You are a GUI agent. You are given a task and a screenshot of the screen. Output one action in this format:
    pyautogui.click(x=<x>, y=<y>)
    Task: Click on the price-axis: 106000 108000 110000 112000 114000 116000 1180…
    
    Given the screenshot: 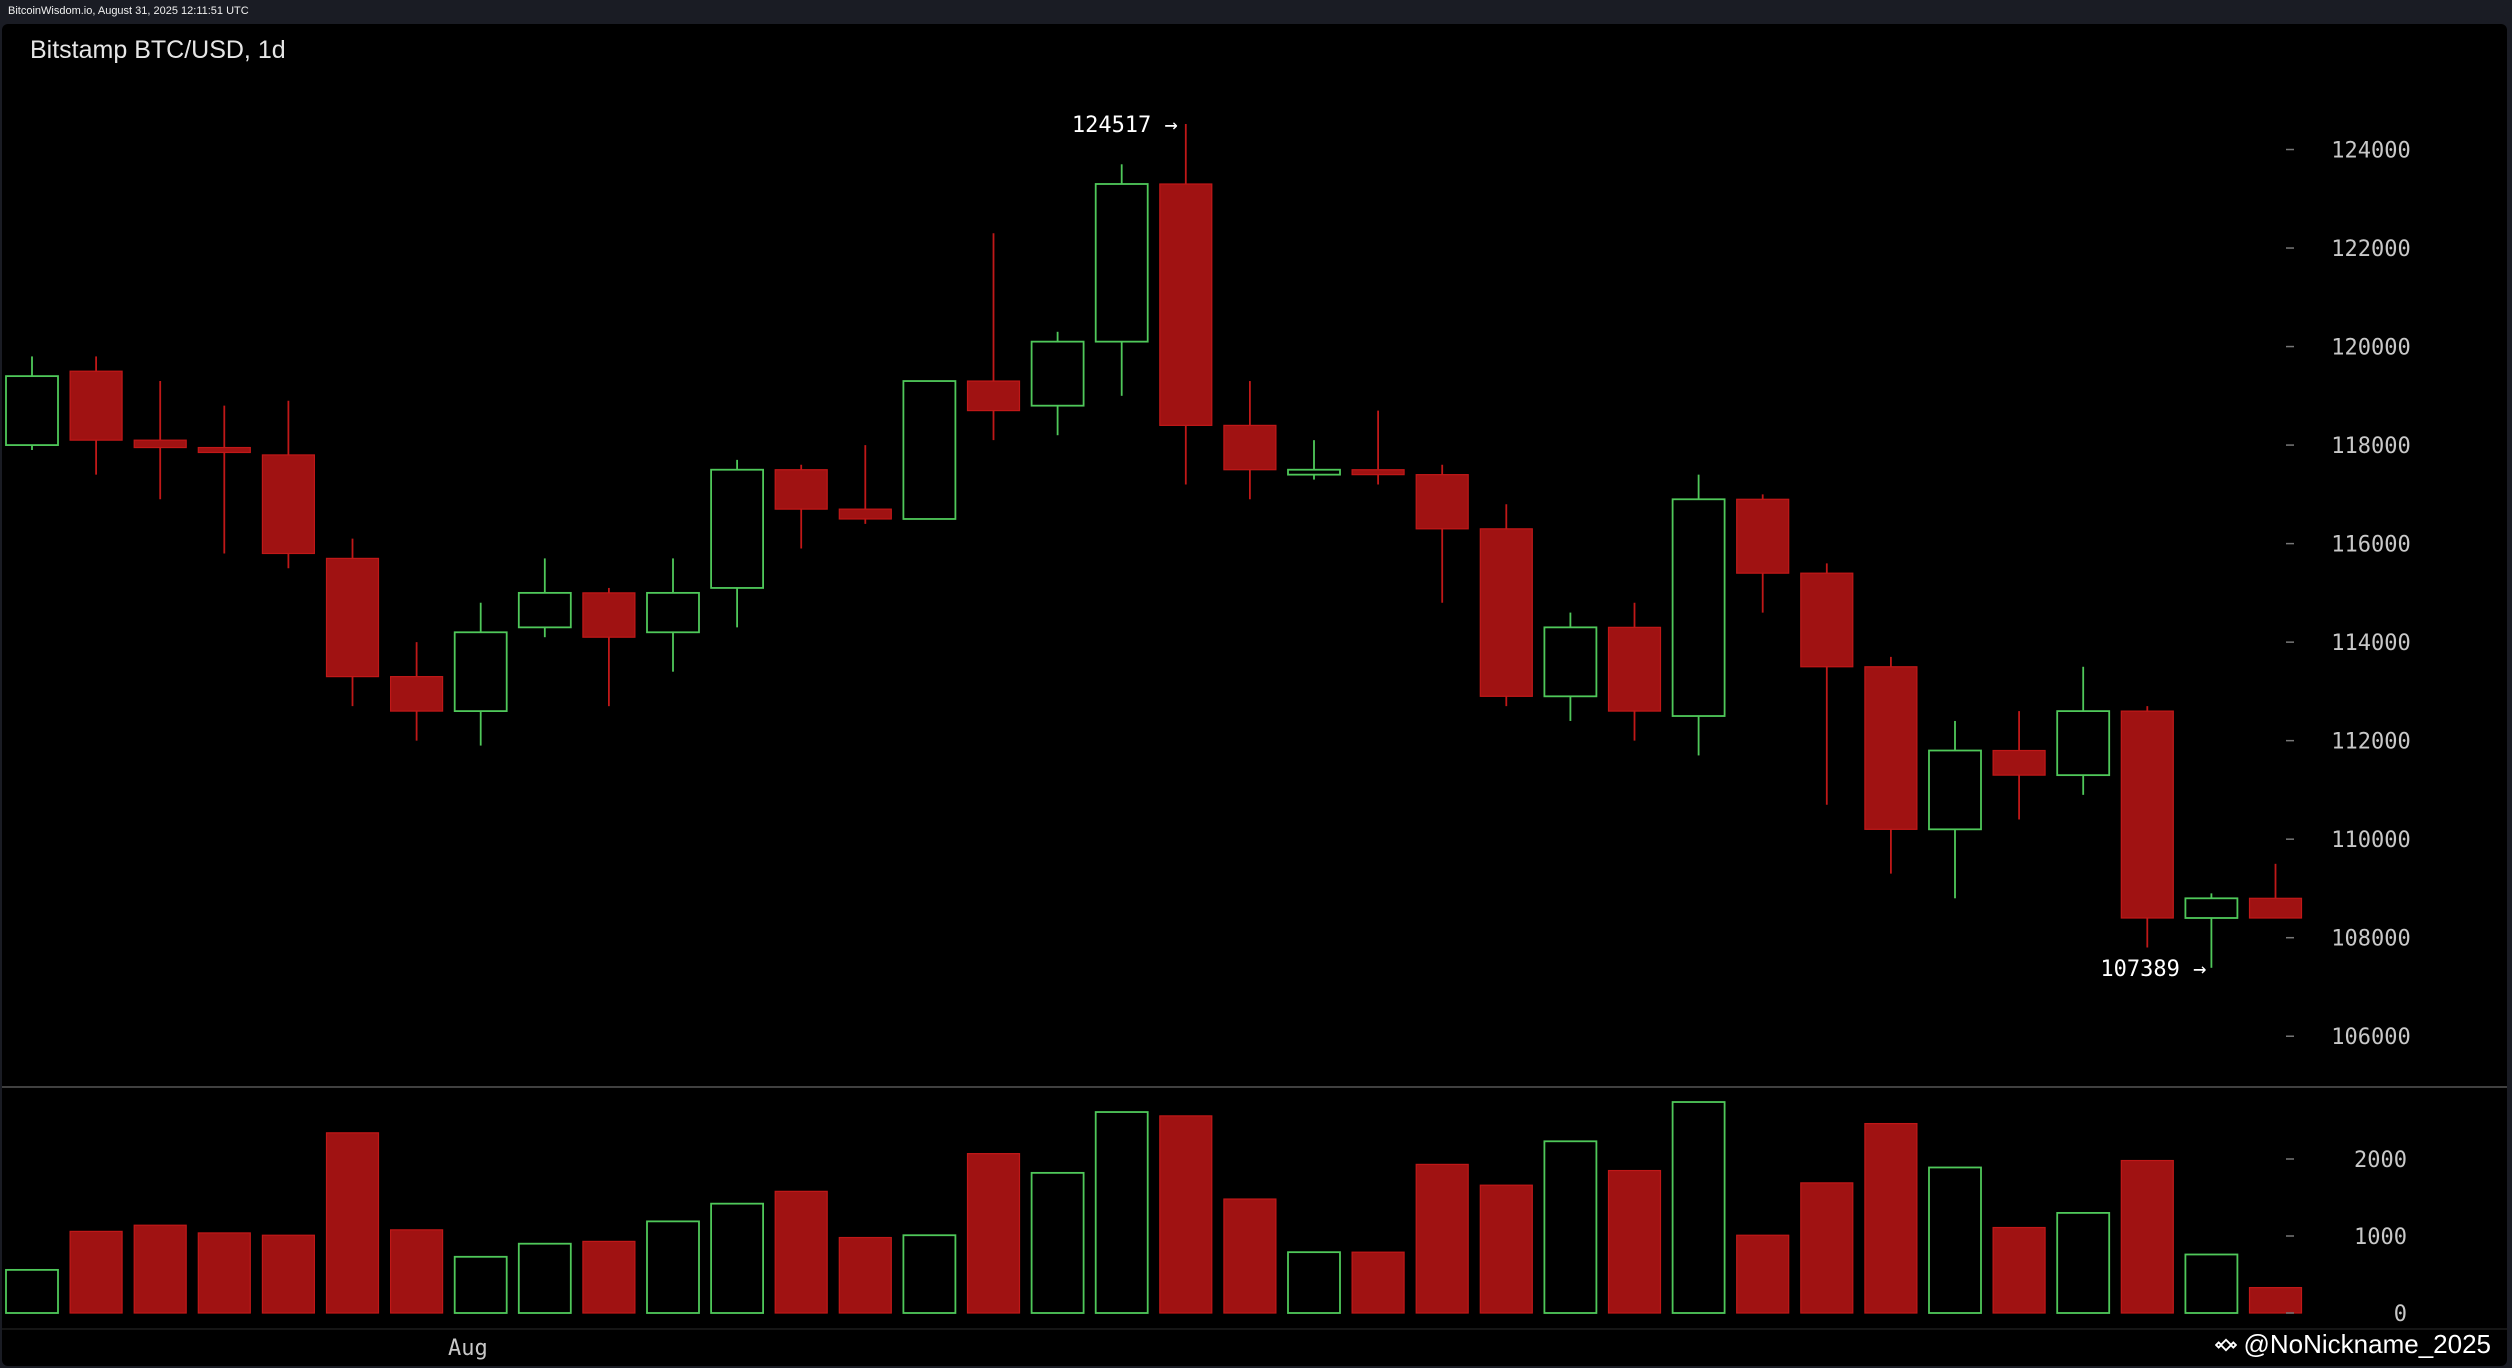 What is the action you would take?
    pyautogui.click(x=2348, y=594)
    